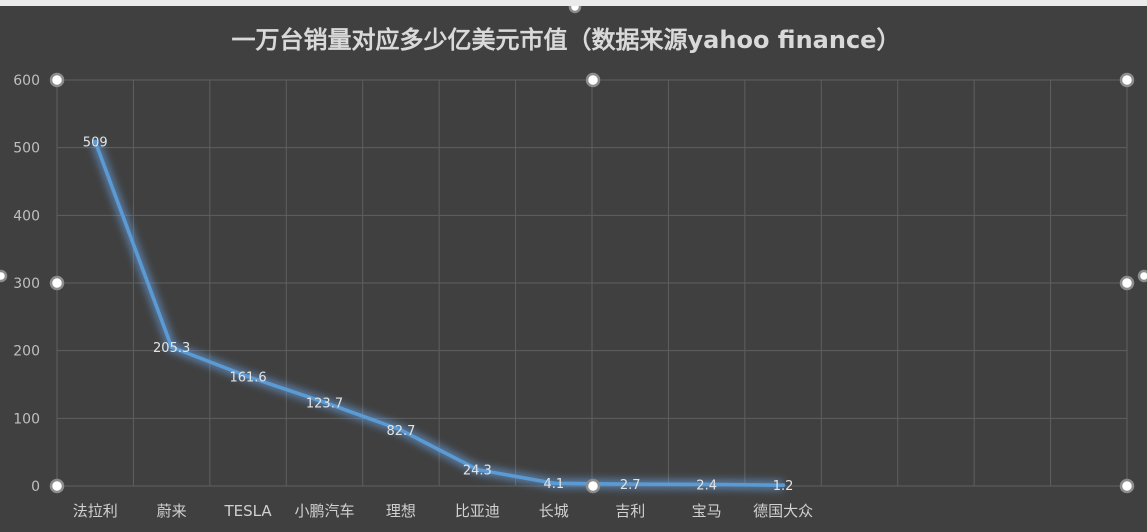 The image size is (1147, 532). What do you see at coordinates (172, 511) in the screenshot?
I see `x-tick-label: 蔚来` at bounding box center [172, 511].